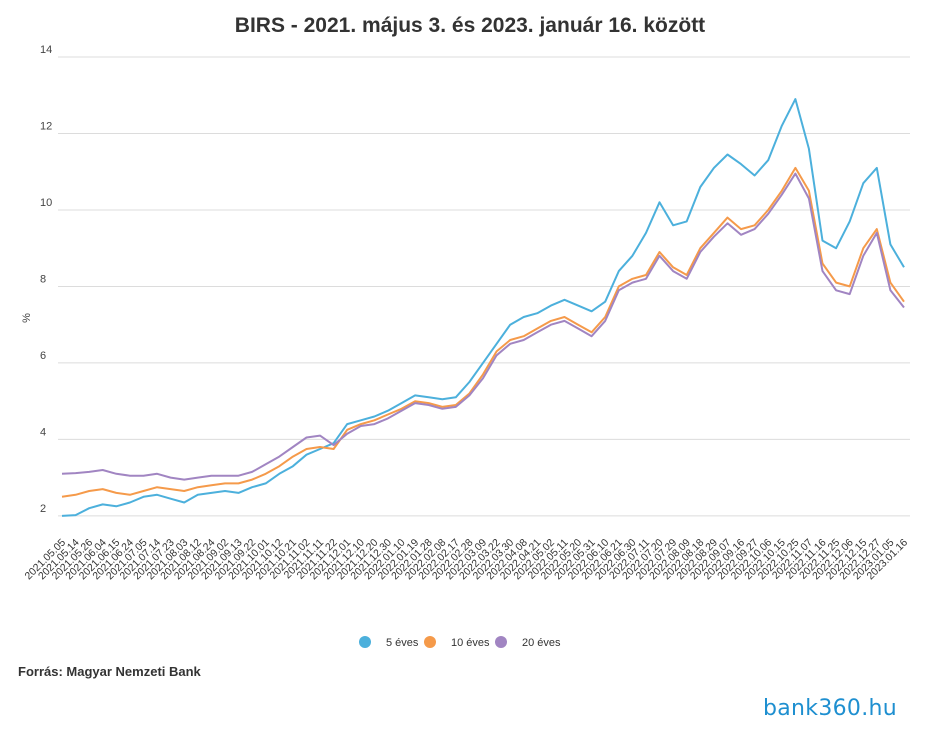 Image resolution: width=940 pixels, height=738 pixels. Describe the element at coordinates (830, 708) in the screenshot. I see `bank360-logo: bank360.hu` at that location.